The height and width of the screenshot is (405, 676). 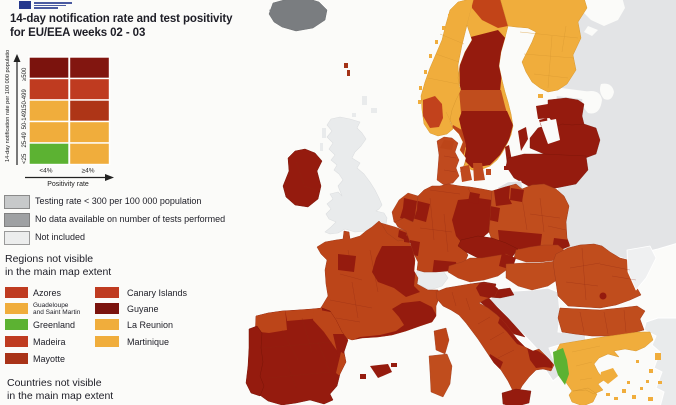 What do you see at coordinates (25, 74) in the screenshot?
I see `svg-text: ≥500` at bounding box center [25, 74].